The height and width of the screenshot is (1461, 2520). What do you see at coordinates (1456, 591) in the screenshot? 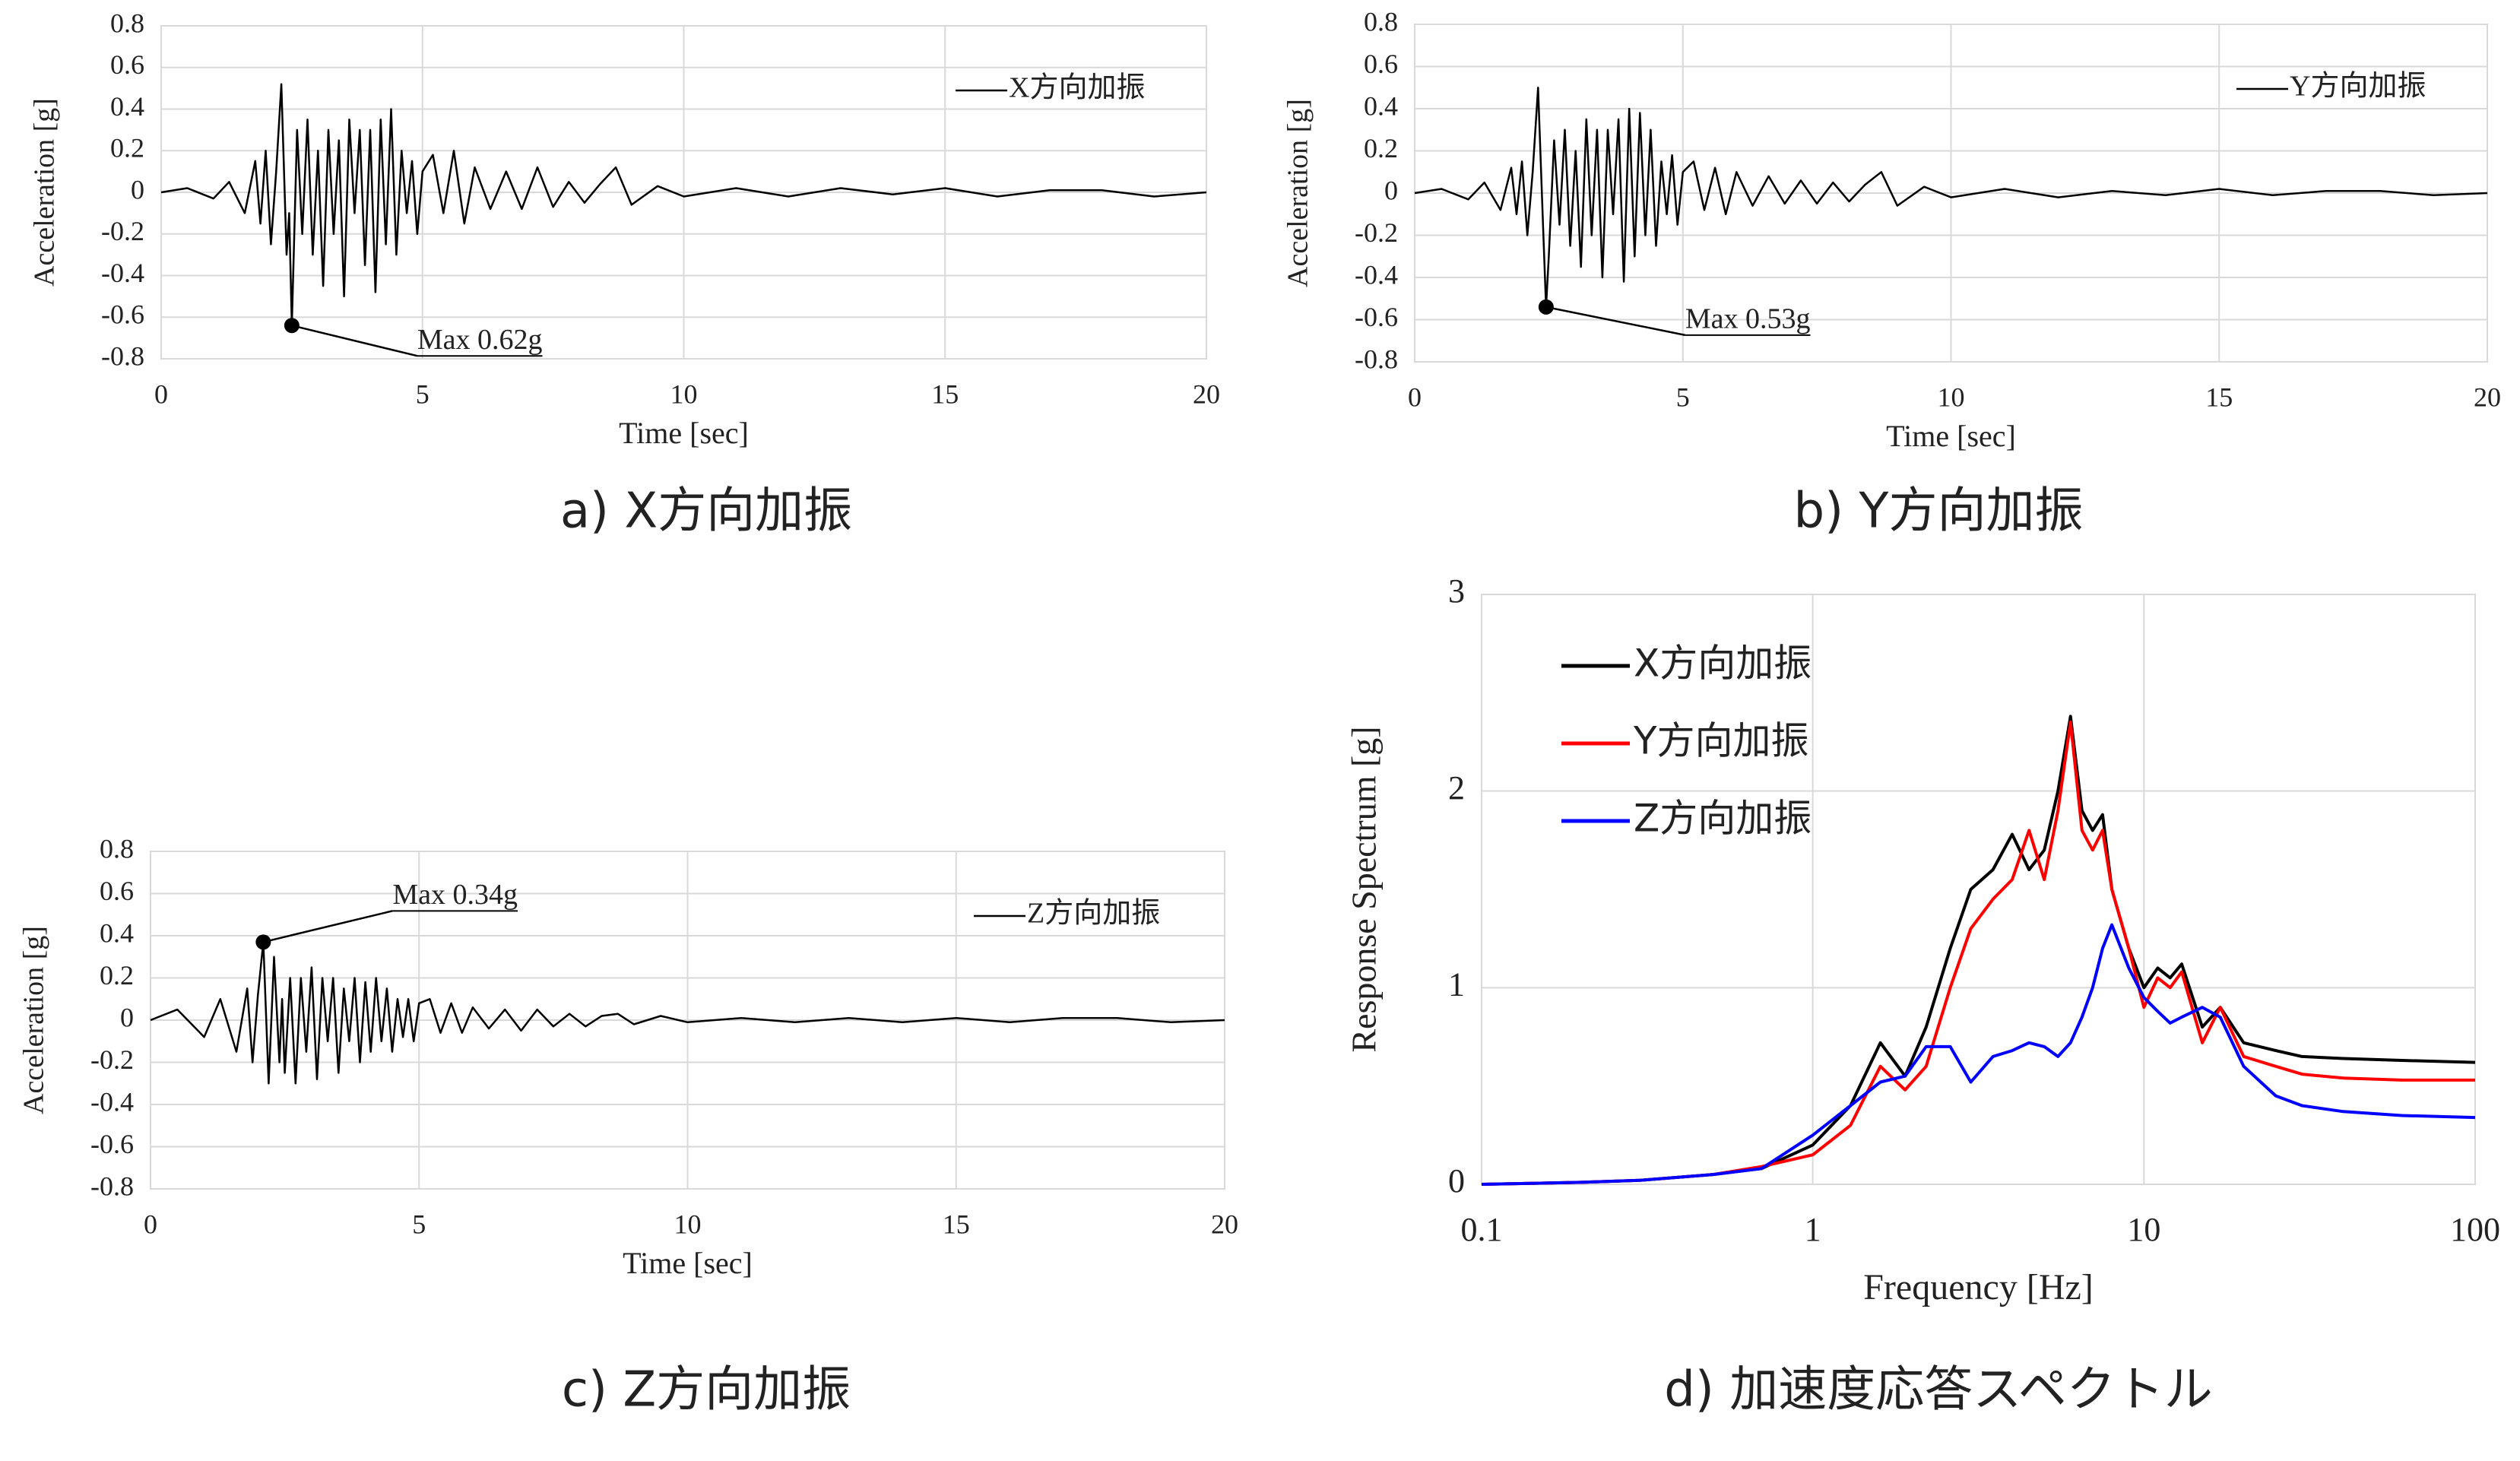
I see `y-tick-label: 3` at bounding box center [1456, 591].